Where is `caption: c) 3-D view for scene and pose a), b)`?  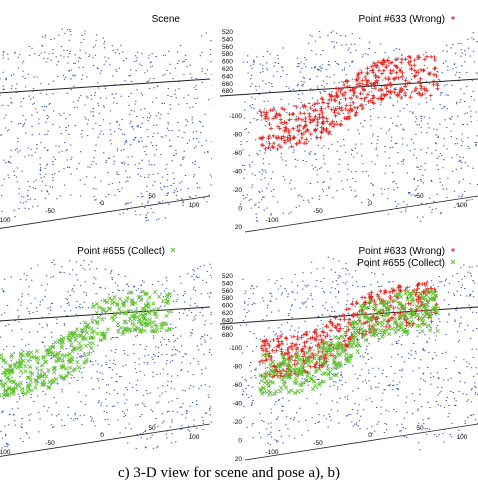
caption: c) 3-D view for scene and pose a), b) is located at coordinates (229, 473).